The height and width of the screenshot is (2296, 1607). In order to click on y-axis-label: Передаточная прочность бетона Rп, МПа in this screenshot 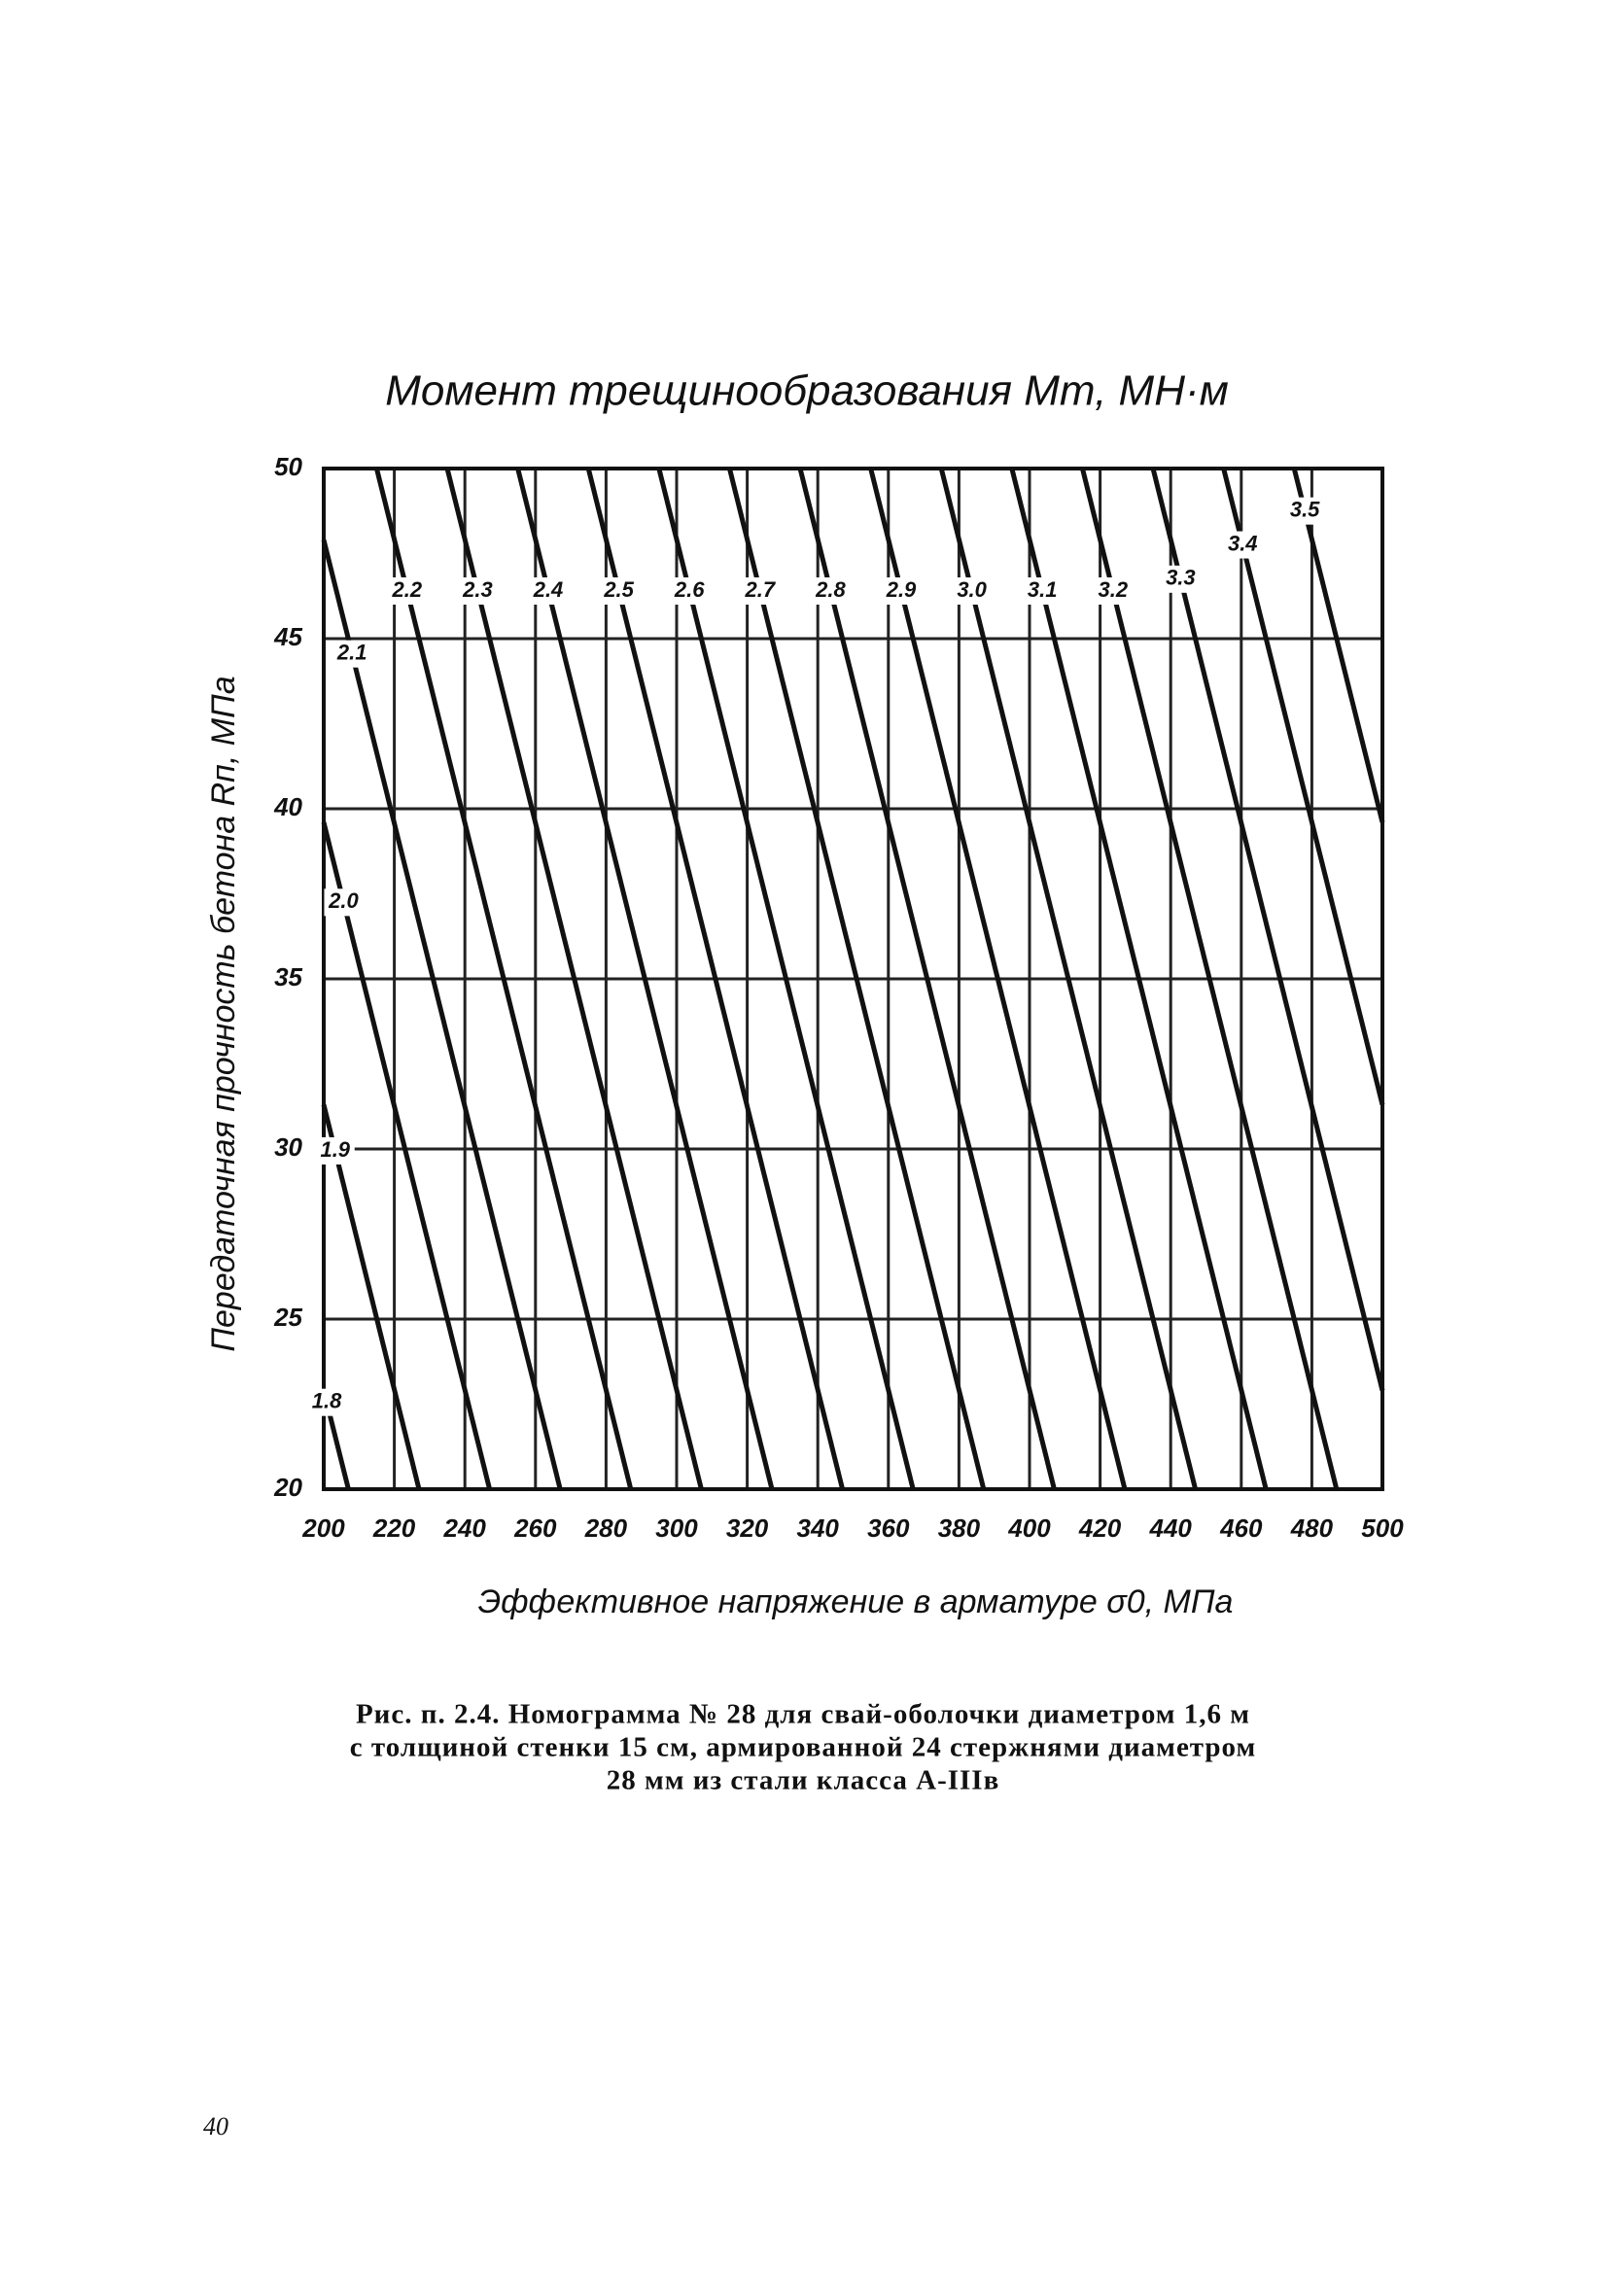, I will do `click(223, 1013)`.